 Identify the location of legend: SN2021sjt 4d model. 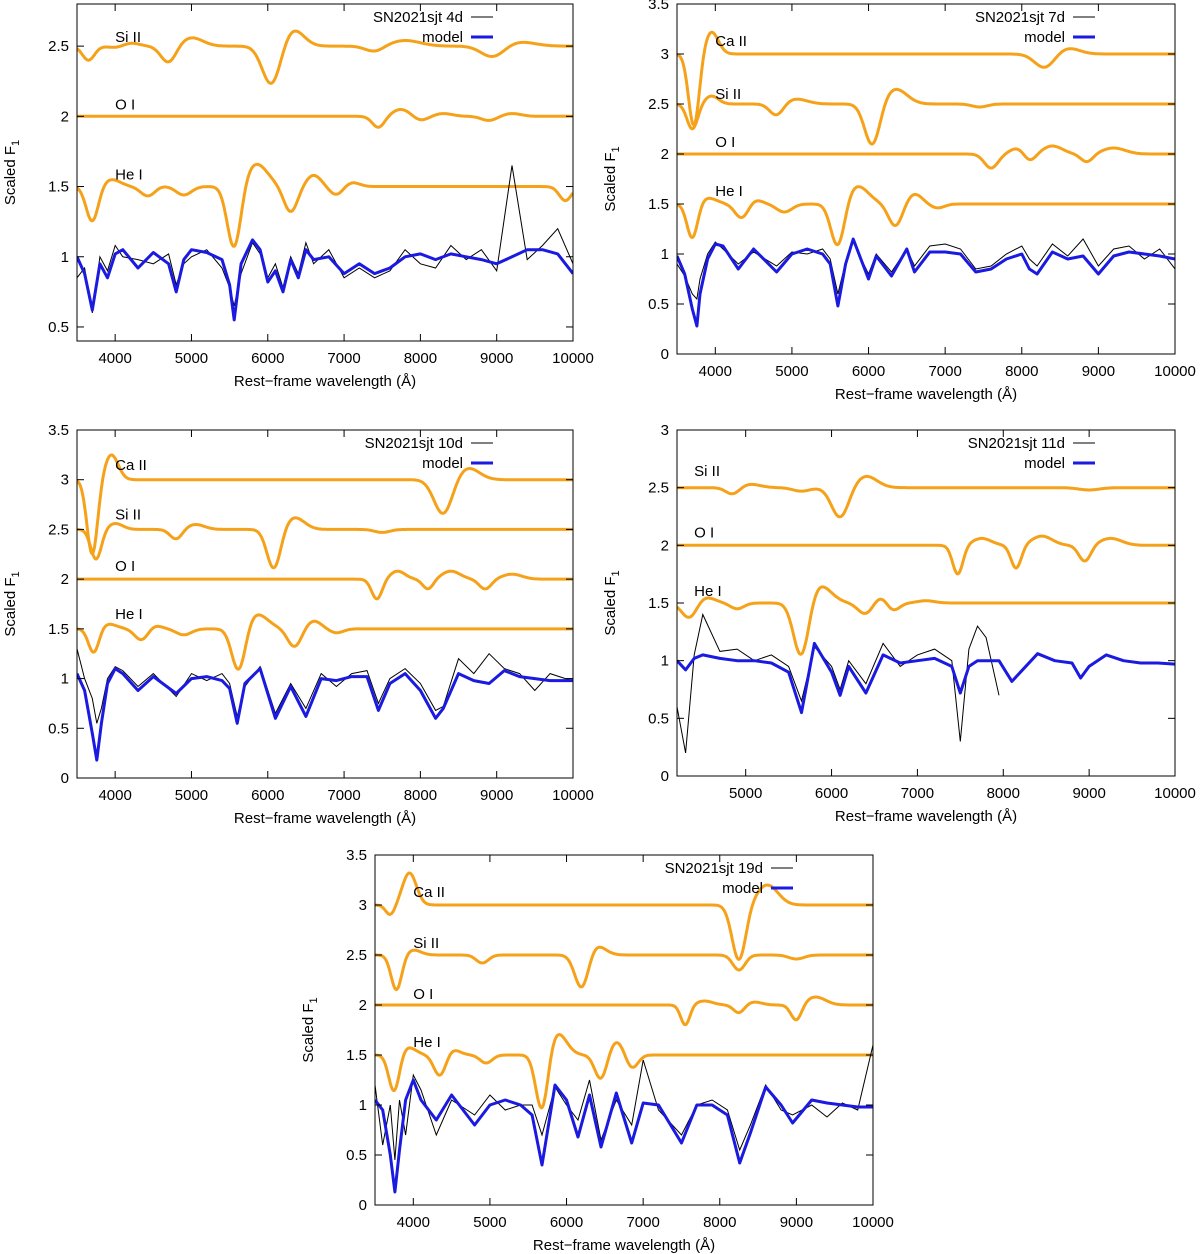
(433, 27).